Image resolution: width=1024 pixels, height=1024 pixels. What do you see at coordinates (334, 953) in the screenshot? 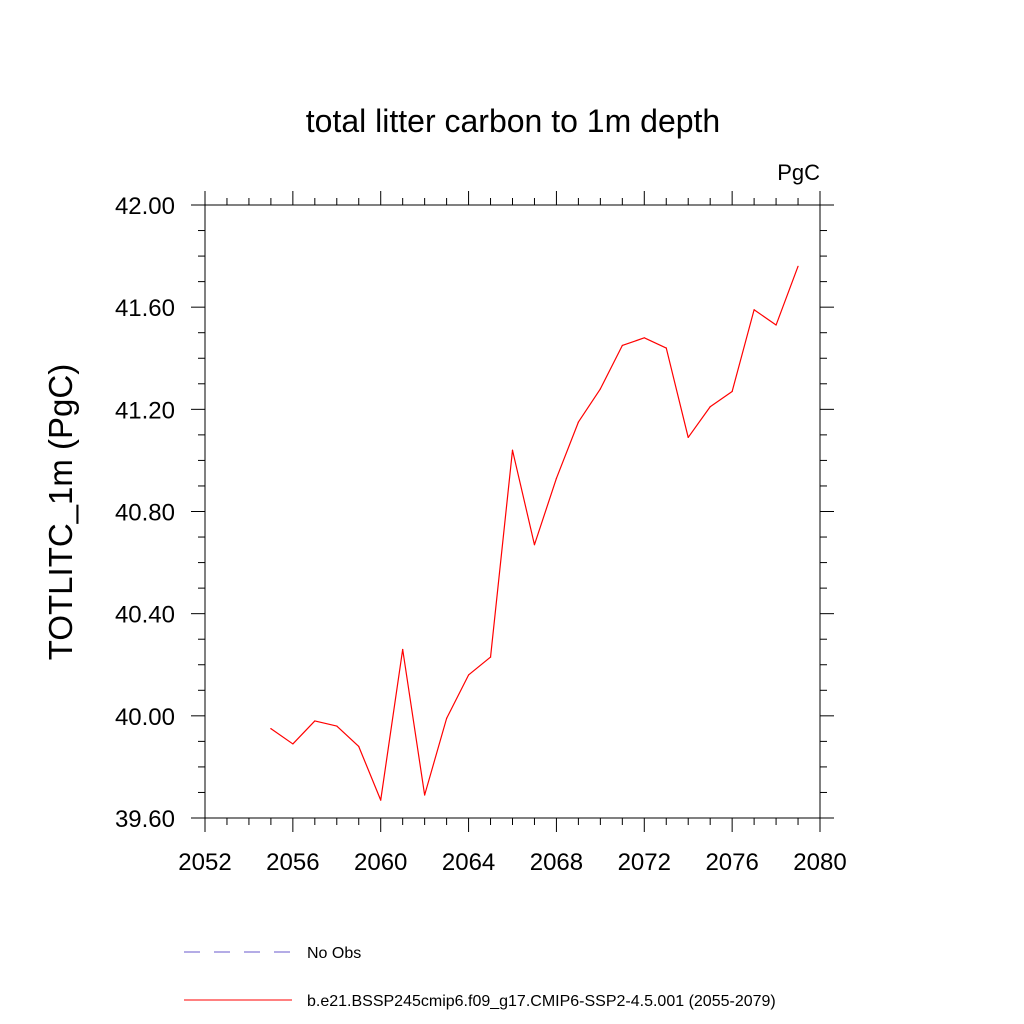
I see `legend-label: No Obs` at bounding box center [334, 953].